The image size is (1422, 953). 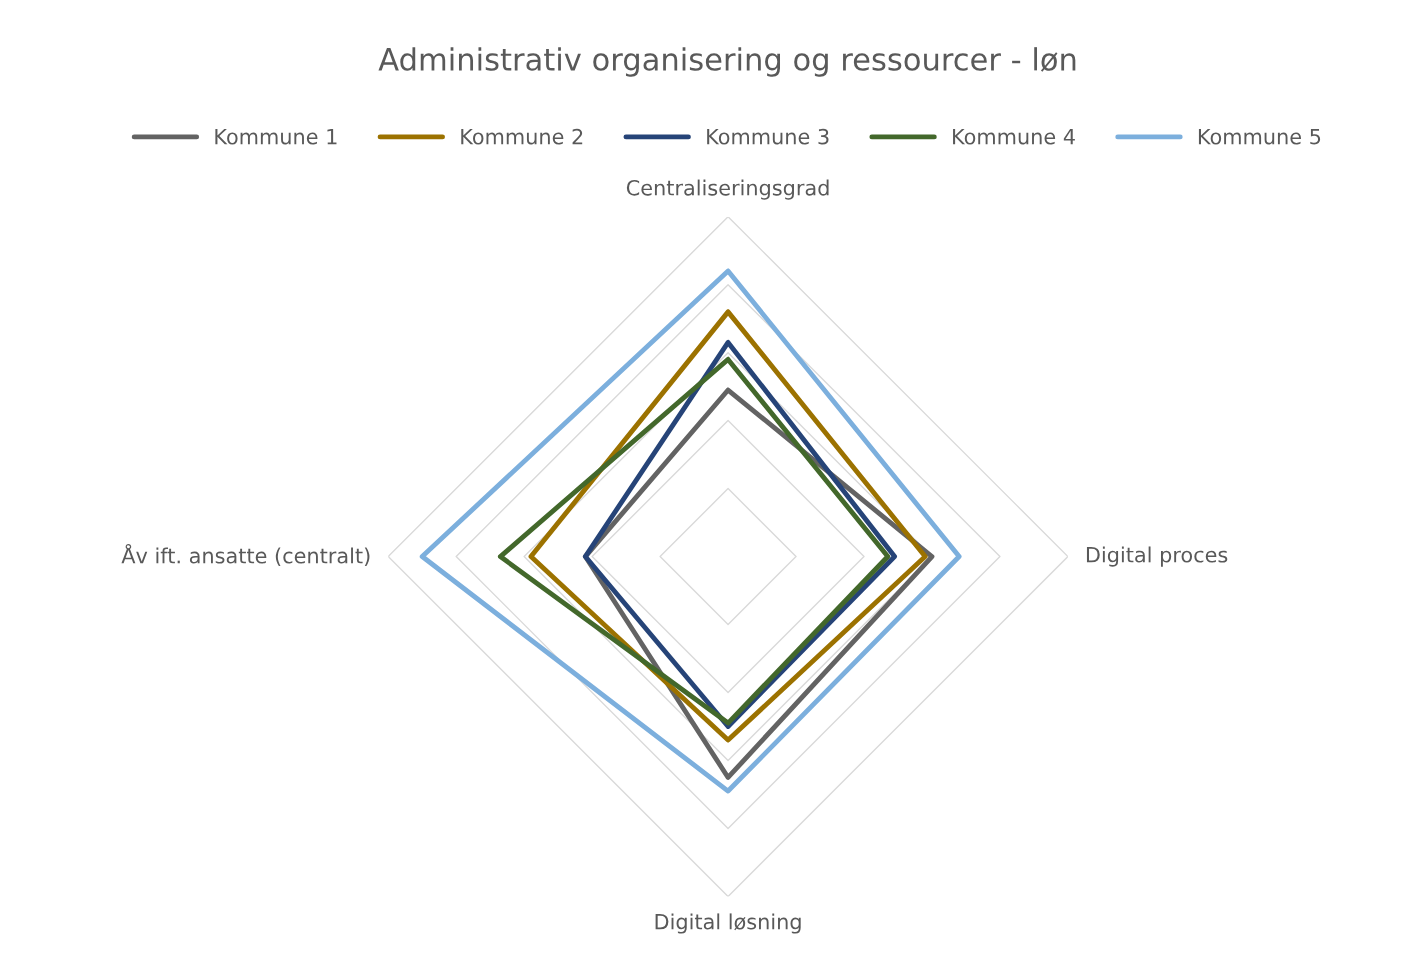 I want to click on spoke-label: Centraliseringsgrad, so click(x=727, y=189).